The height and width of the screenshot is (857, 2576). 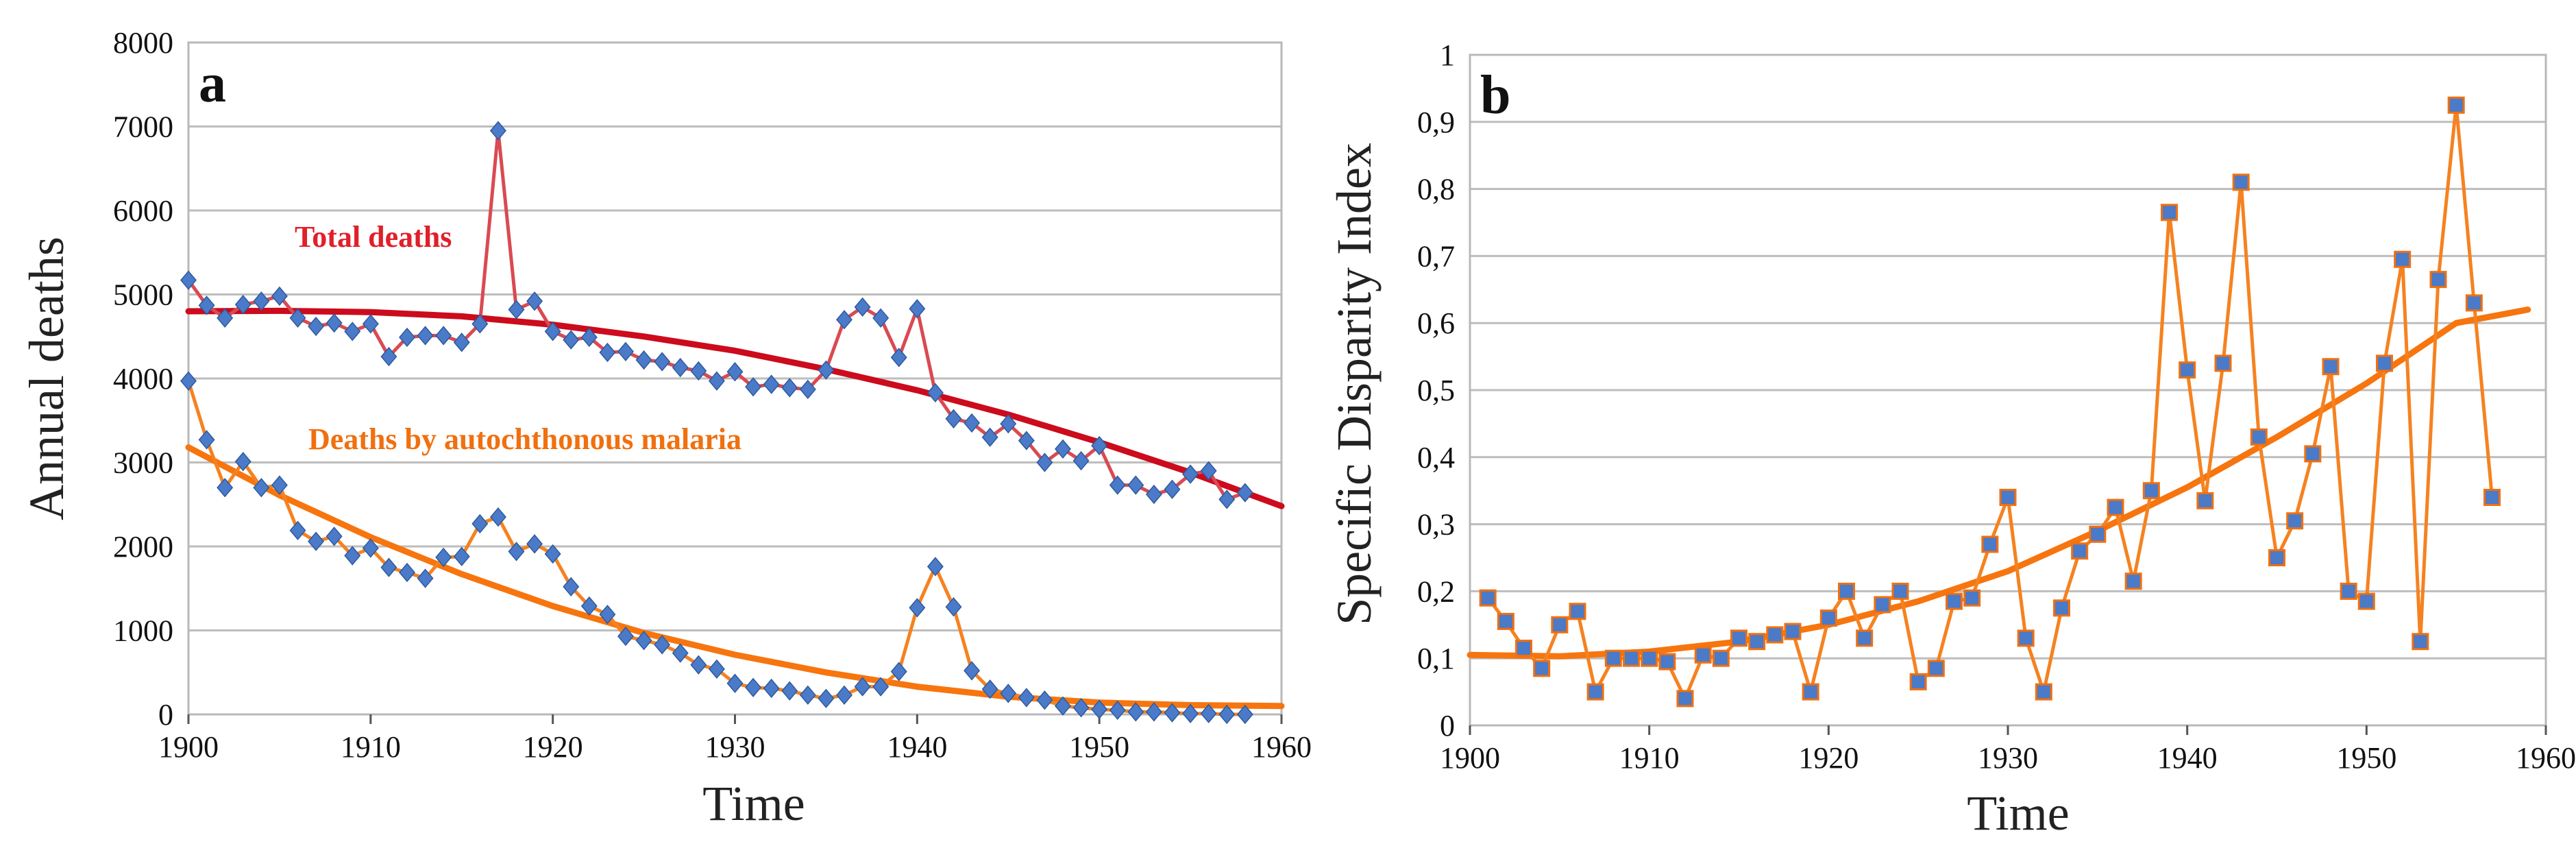 What do you see at coordinates (1099, 747) in the screenshot?
I see `x-tick-label: 1950` at bounding box center [1099, 747].